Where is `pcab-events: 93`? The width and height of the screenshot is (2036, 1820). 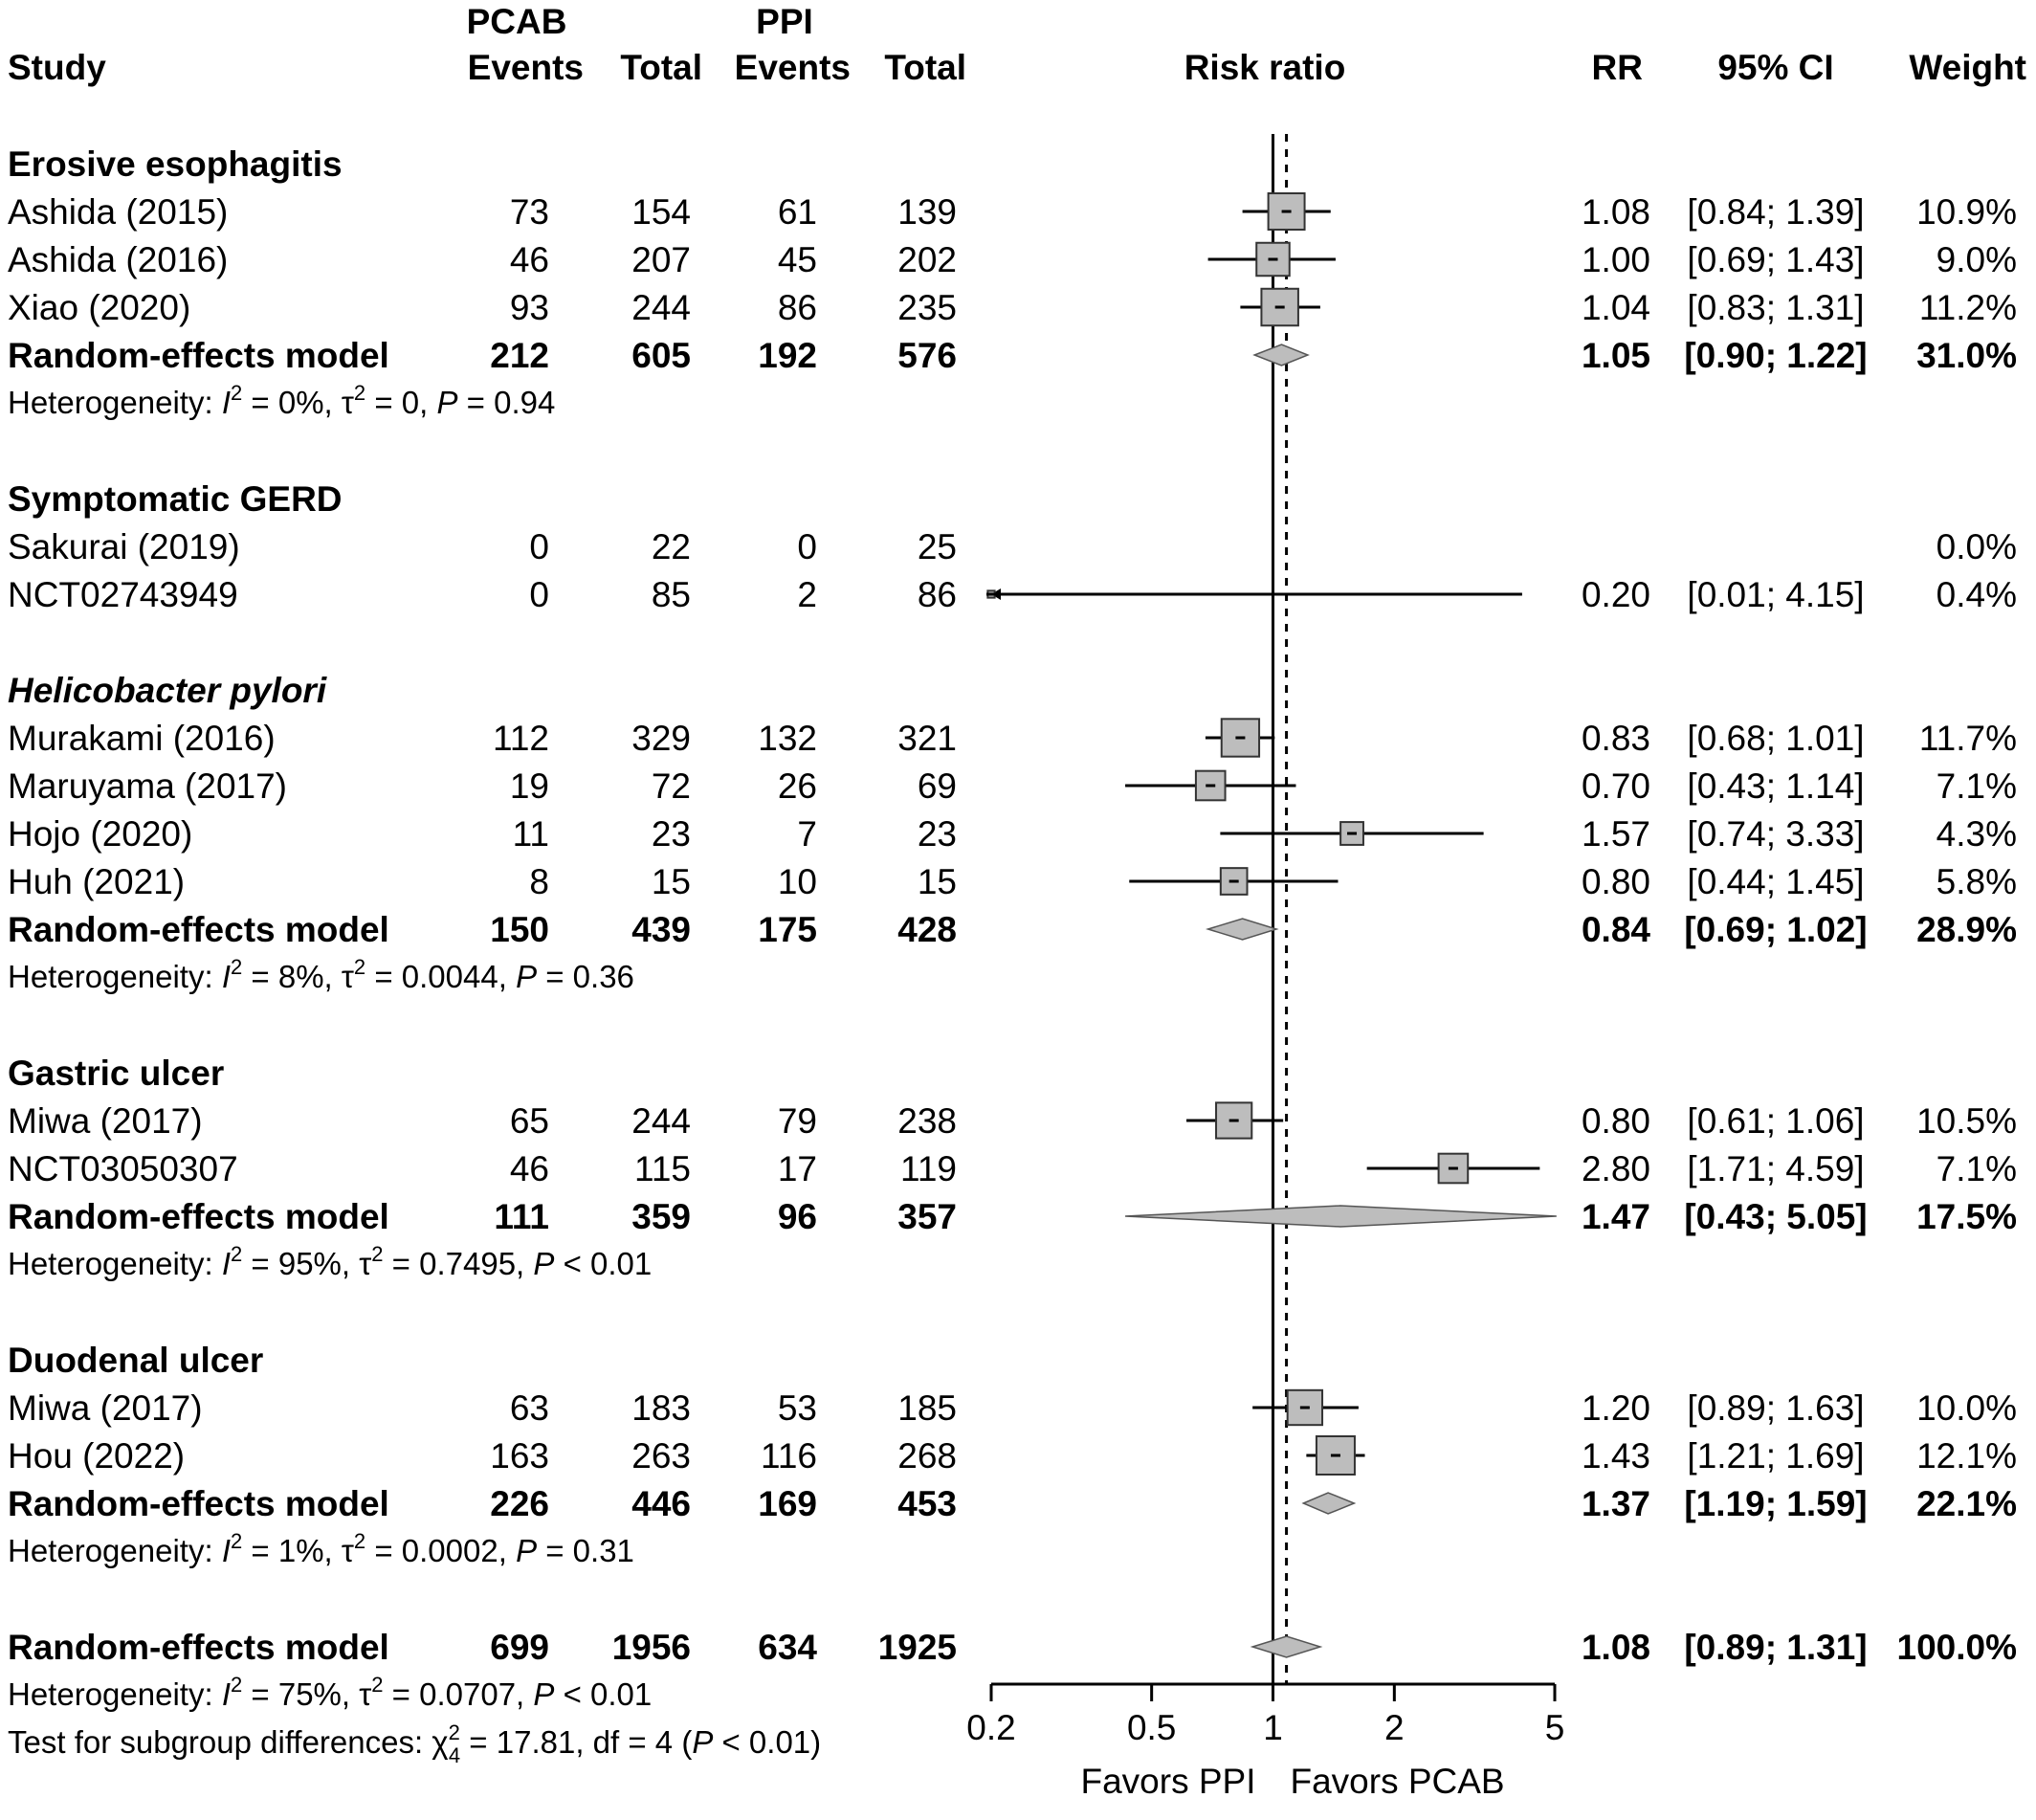 pcab-events: 93 is located at coordinates (529, 308).